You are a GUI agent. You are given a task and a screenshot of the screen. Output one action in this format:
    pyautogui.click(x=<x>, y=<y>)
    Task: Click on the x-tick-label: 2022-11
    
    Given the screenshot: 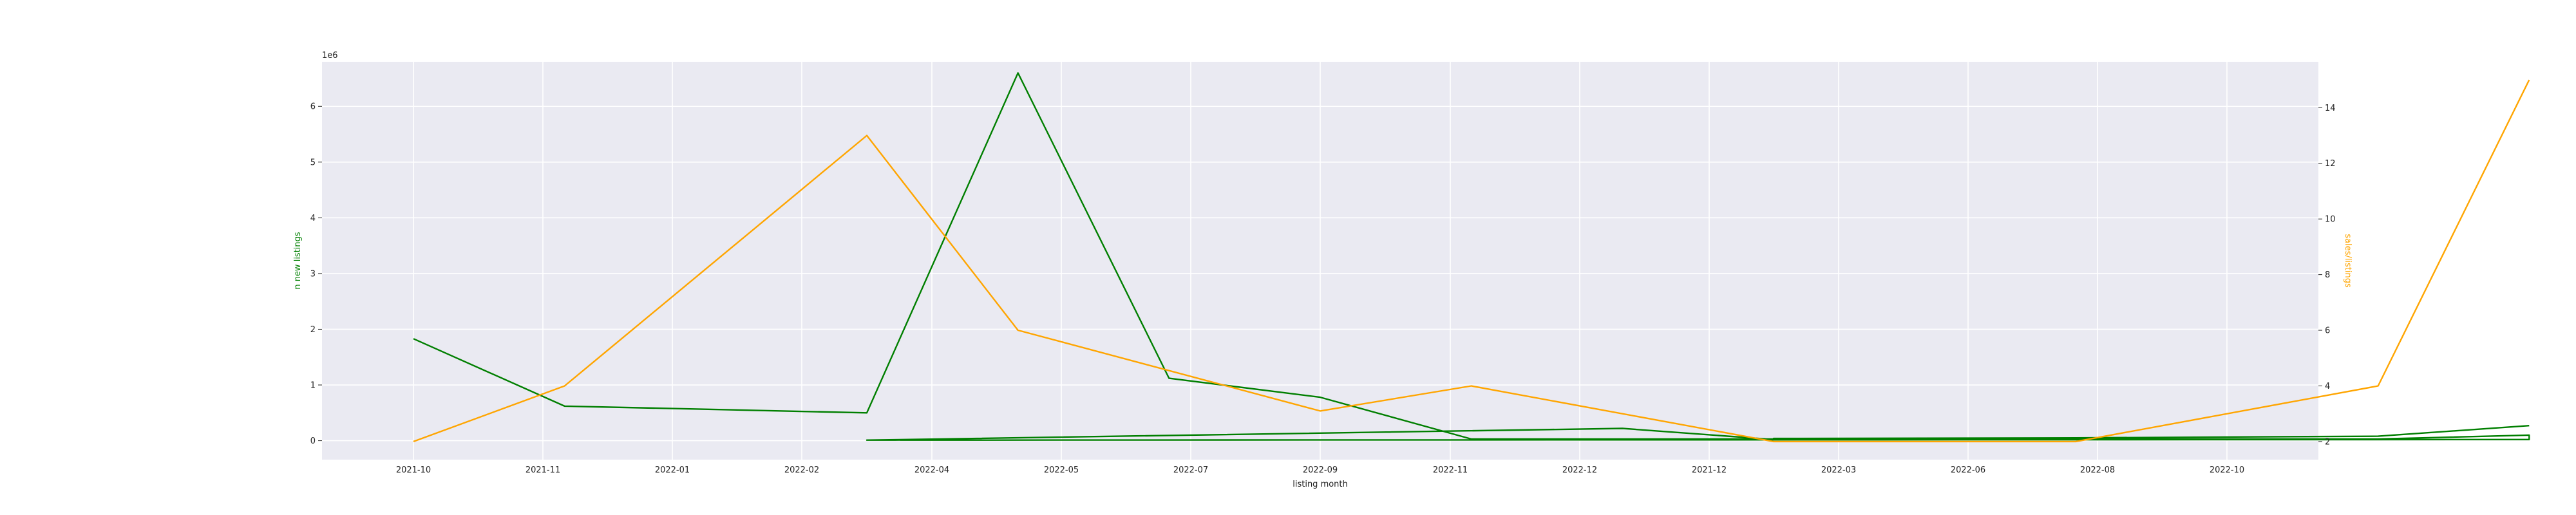 What is the action you would take?
    pyautogui.click(x=1450, y=470)
    